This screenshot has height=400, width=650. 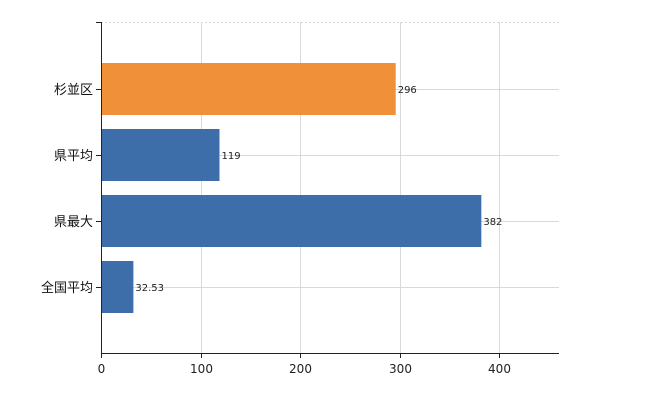 I want to click on category-label-3: 全国平均, so click(x=67, y=288).